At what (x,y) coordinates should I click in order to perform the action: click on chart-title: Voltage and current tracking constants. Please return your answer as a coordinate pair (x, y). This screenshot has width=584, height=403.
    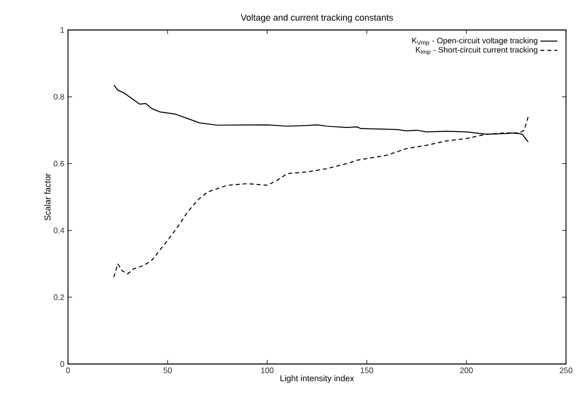
    Looking at the image, I should click on (316, 18).